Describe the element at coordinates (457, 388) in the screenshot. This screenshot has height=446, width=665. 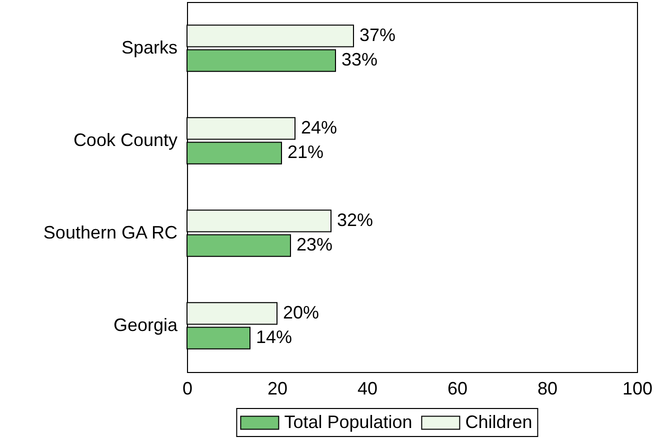
I see `x-tick-label: 60` at that location.